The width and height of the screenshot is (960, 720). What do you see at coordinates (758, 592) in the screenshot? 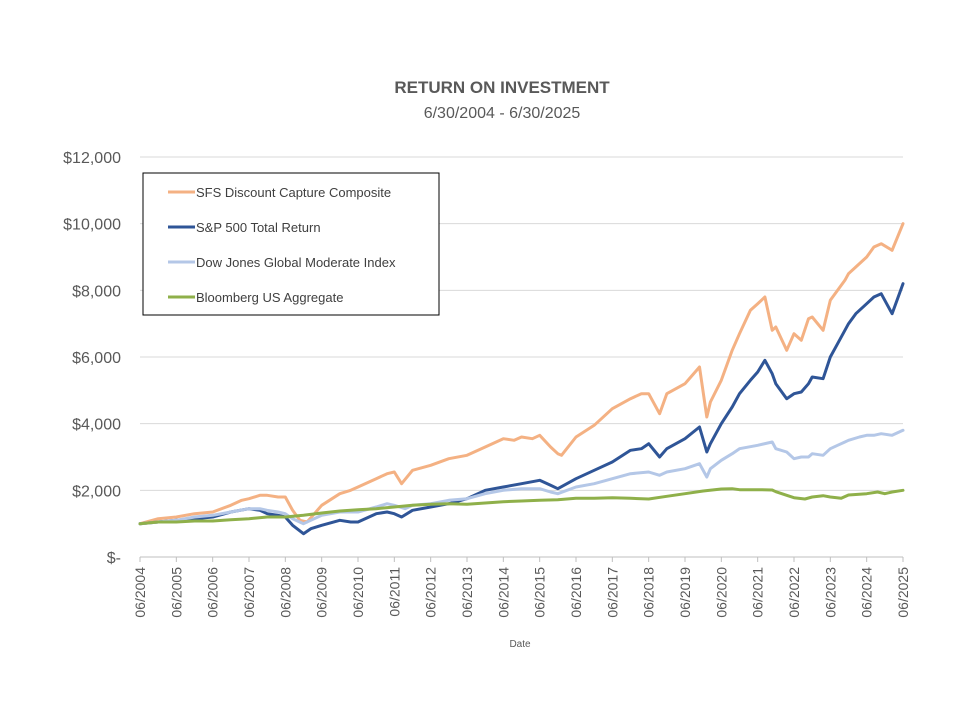
I see `x-tick-label: 06/2021` at bounding box center [758, 592].